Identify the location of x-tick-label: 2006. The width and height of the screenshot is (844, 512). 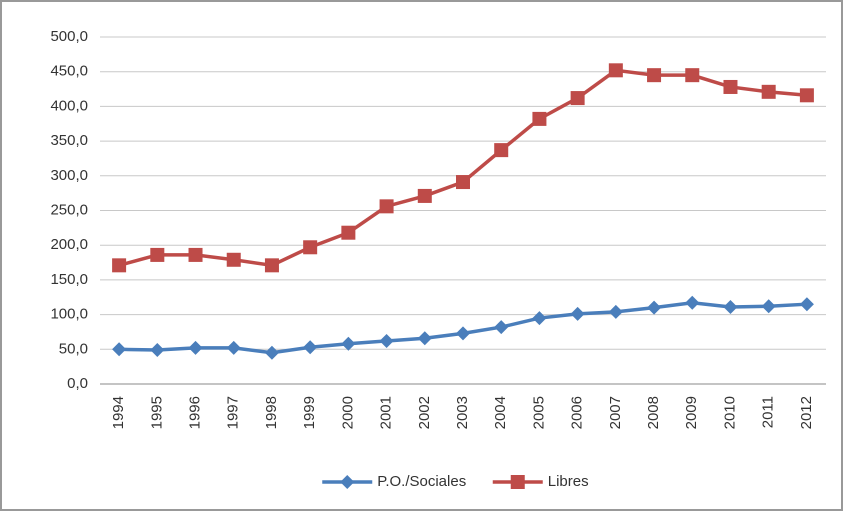
(577, 412).